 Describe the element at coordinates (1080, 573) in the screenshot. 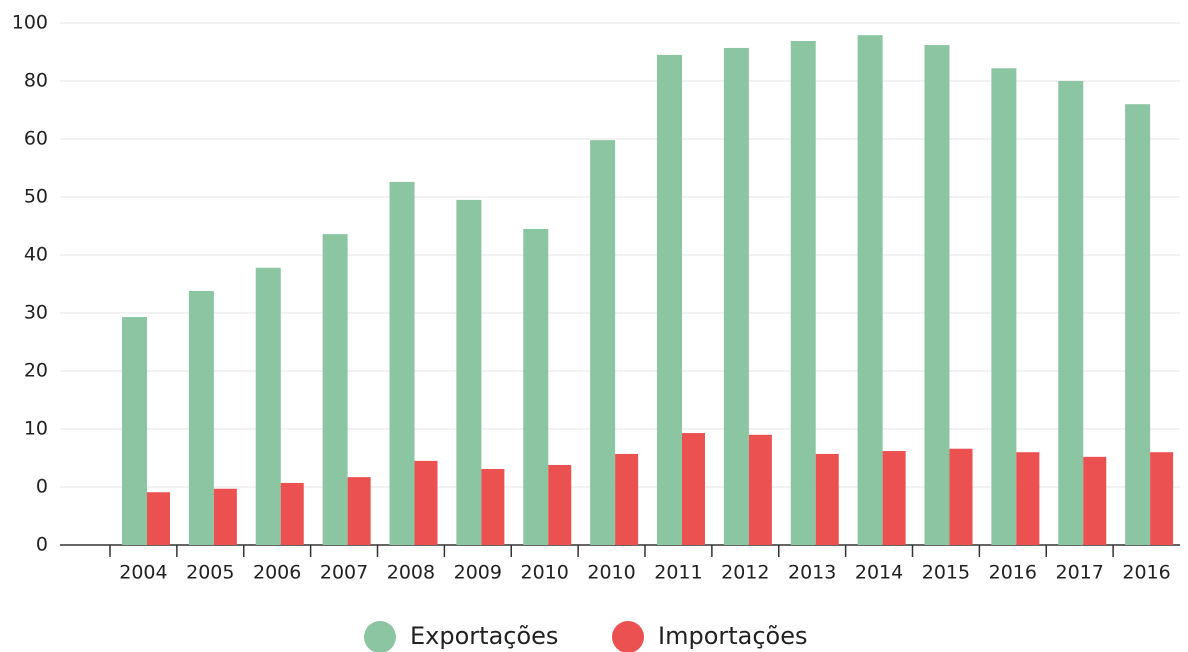

I see `x-tick-label: 2017` at that location.